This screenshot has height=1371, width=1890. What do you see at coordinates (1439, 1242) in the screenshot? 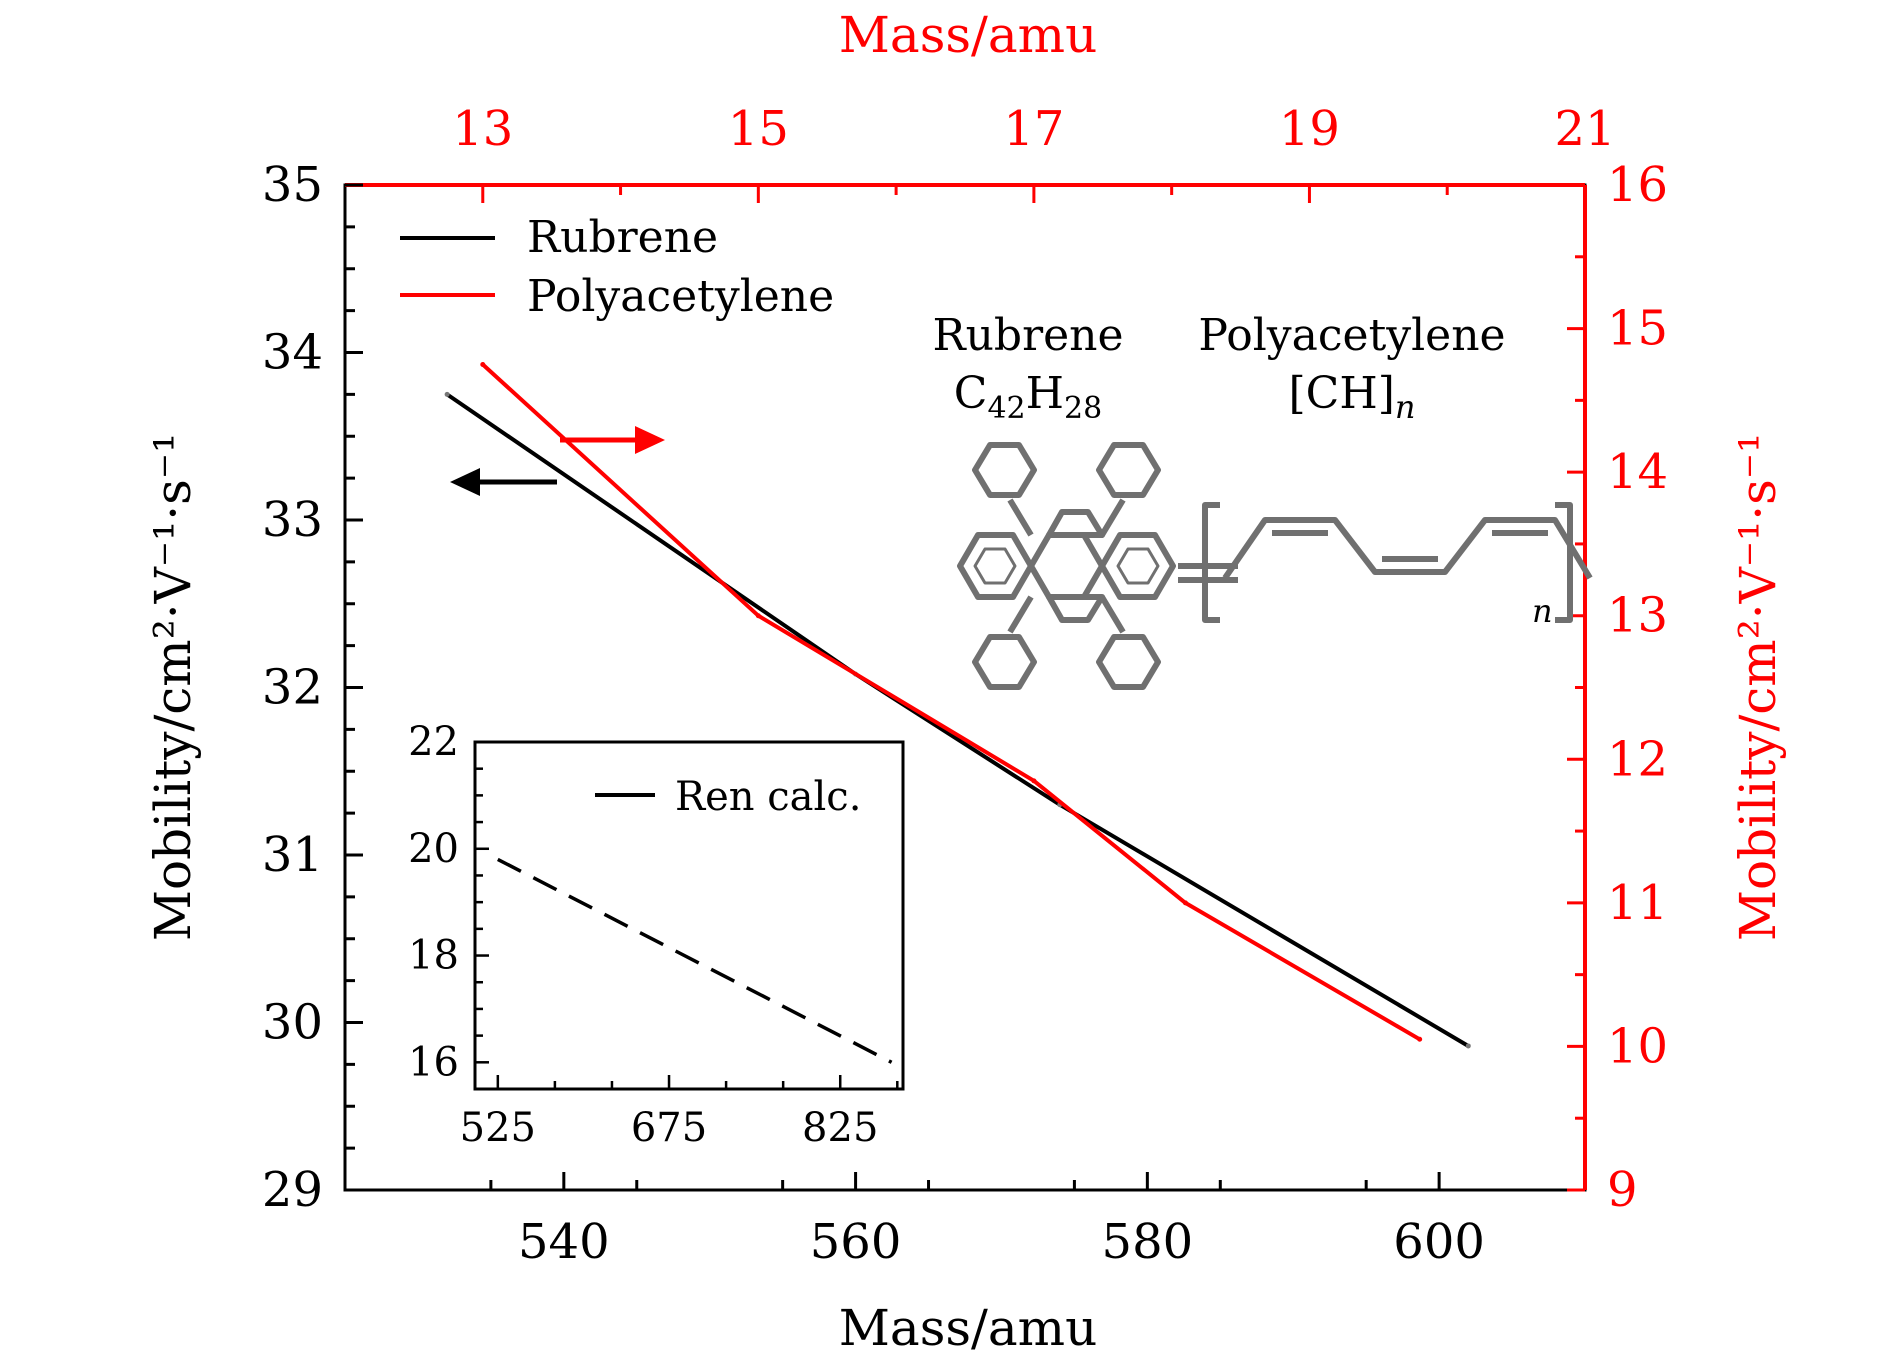
I see `bottom-tick-label-600: 600` at bounding box center [1439, 1242].